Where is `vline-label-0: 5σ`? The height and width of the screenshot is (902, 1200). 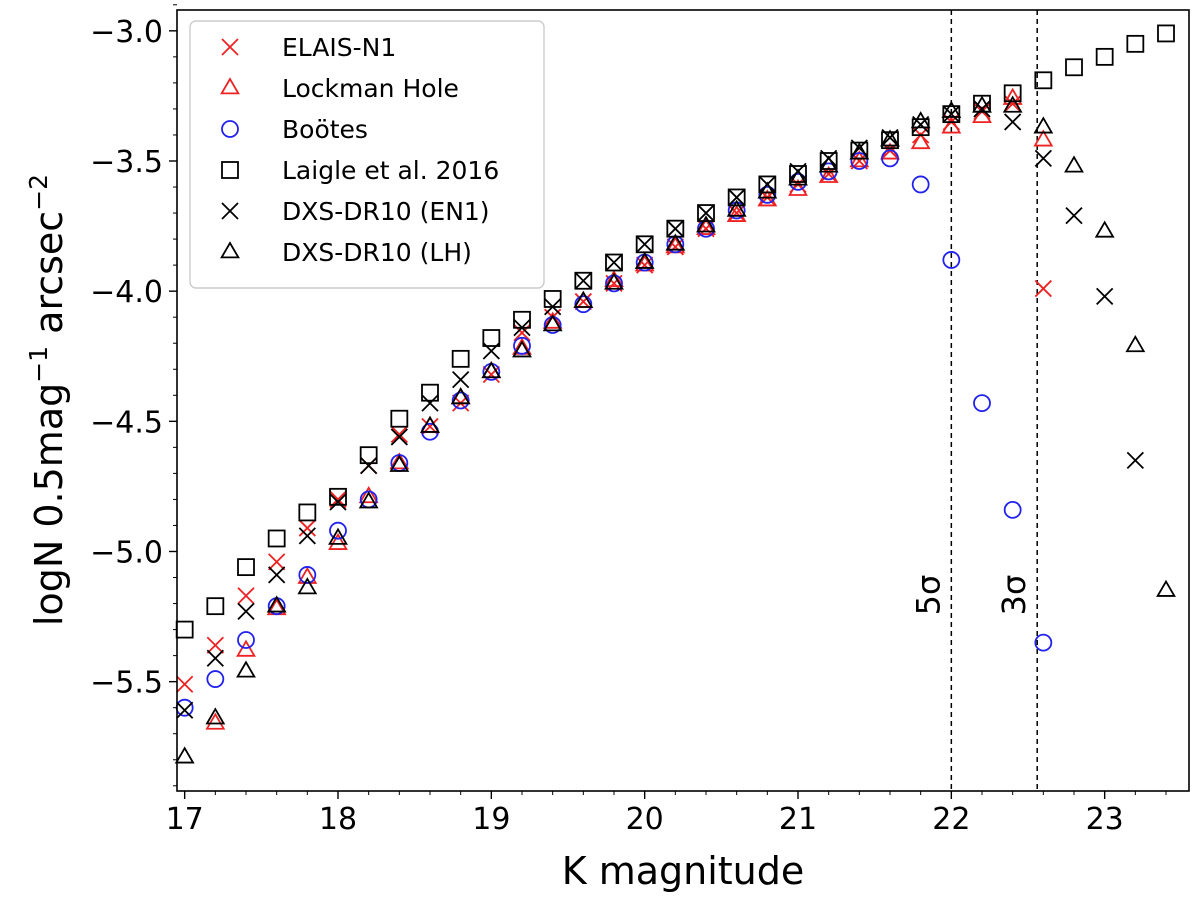 vline-label-0: 5σ is located at coordinates (928, 595).